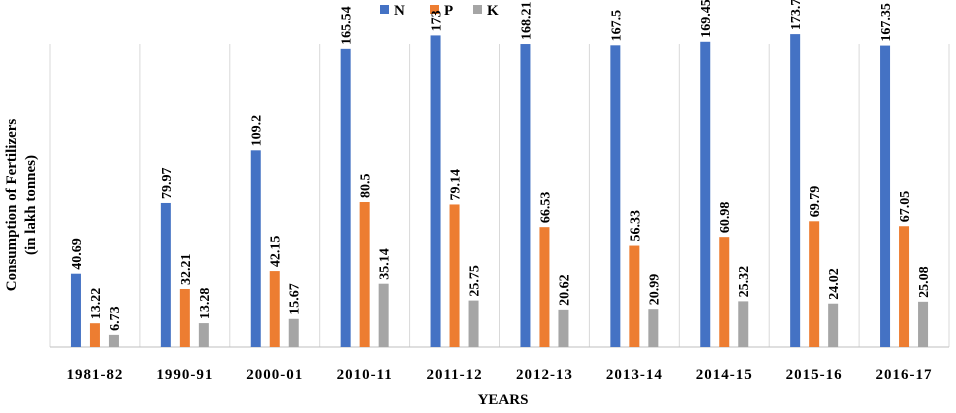 The width and height of the screenshot is (956, 413). I want to click on data-label-p: 42.15, so click(276, 252).